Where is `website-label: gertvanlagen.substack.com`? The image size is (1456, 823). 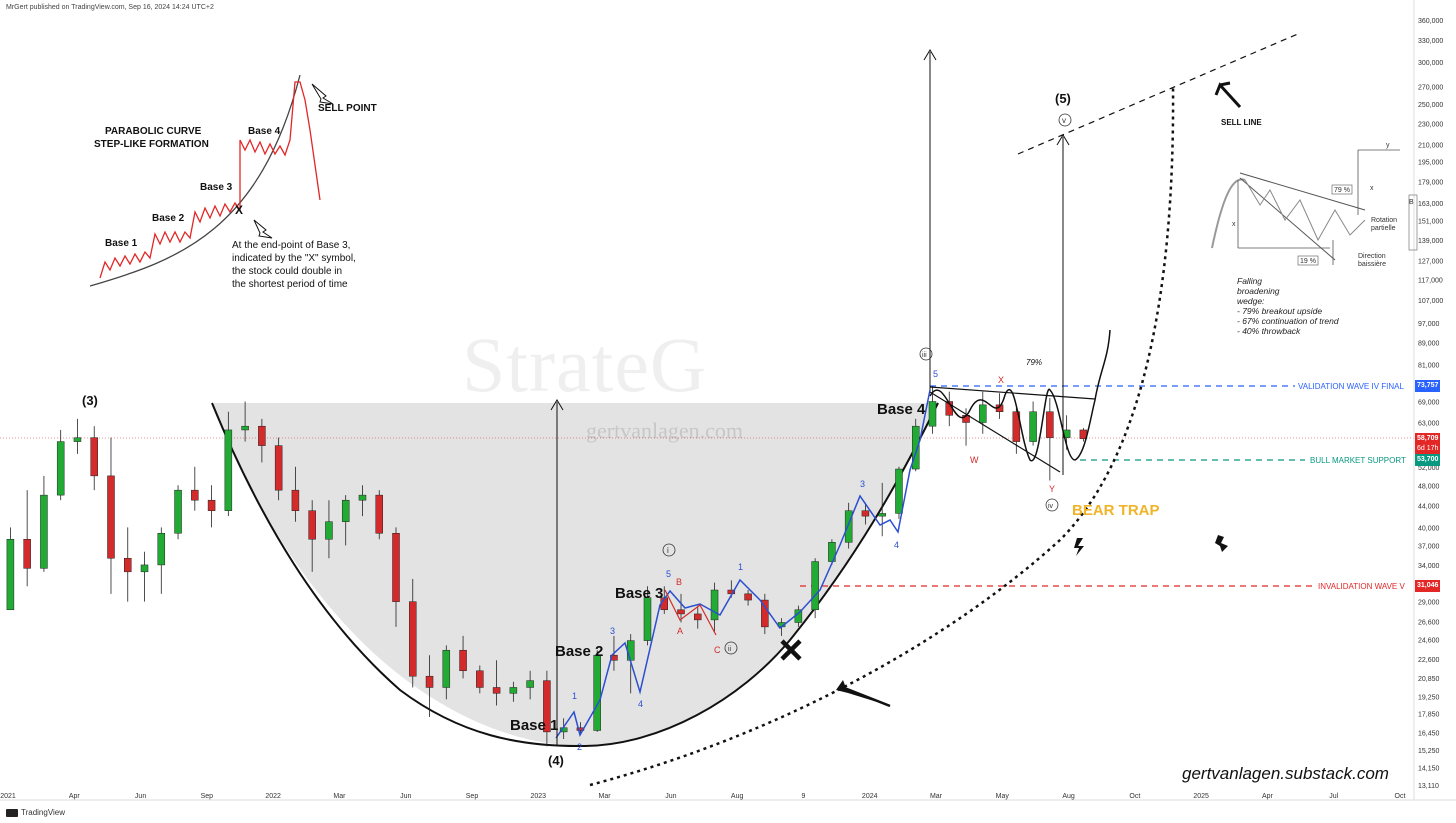
website-label: gertvanlagen.substack.com is located at coordinates (1285, 773).